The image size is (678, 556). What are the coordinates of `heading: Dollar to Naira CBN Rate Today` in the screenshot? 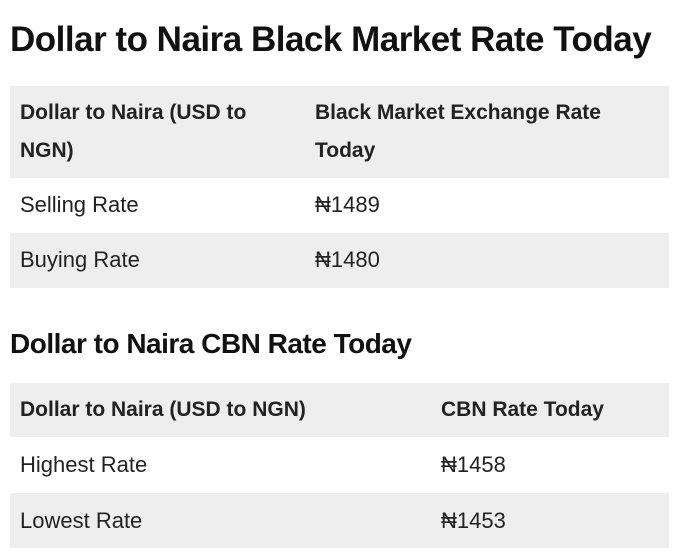 It's located at (211, 343).